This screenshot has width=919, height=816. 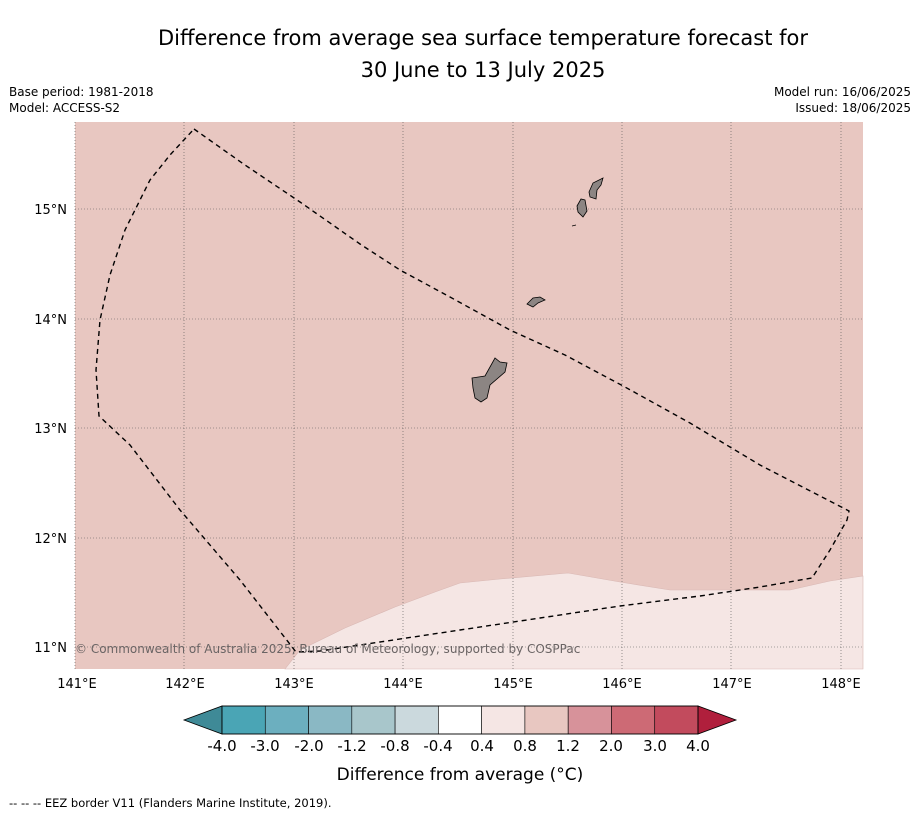 I want to click on colorbar-tick: -3.0, so click(x=264, y=746).